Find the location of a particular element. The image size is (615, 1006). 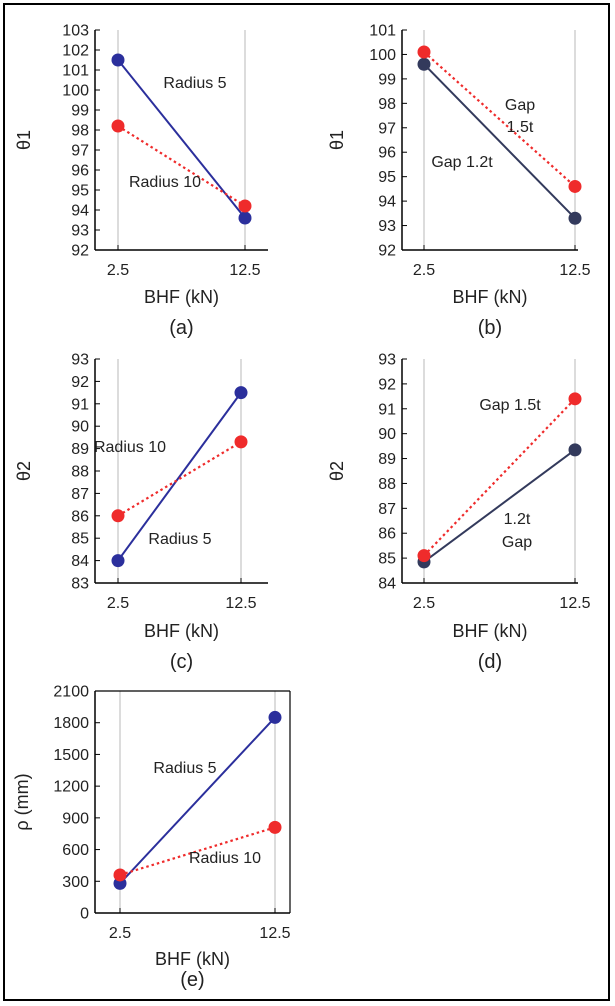

y-tick-label: 0 is located at coordinates (84, 914).